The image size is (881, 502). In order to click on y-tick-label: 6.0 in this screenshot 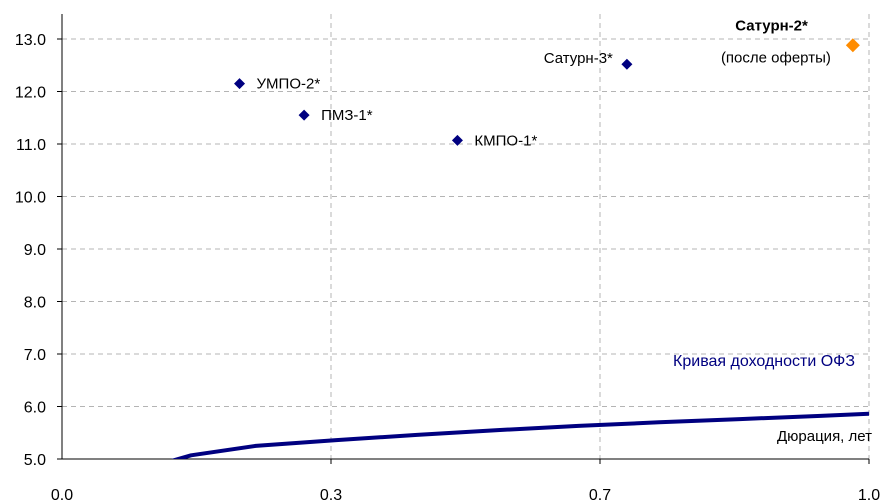, I will do `click(35, 408)`.